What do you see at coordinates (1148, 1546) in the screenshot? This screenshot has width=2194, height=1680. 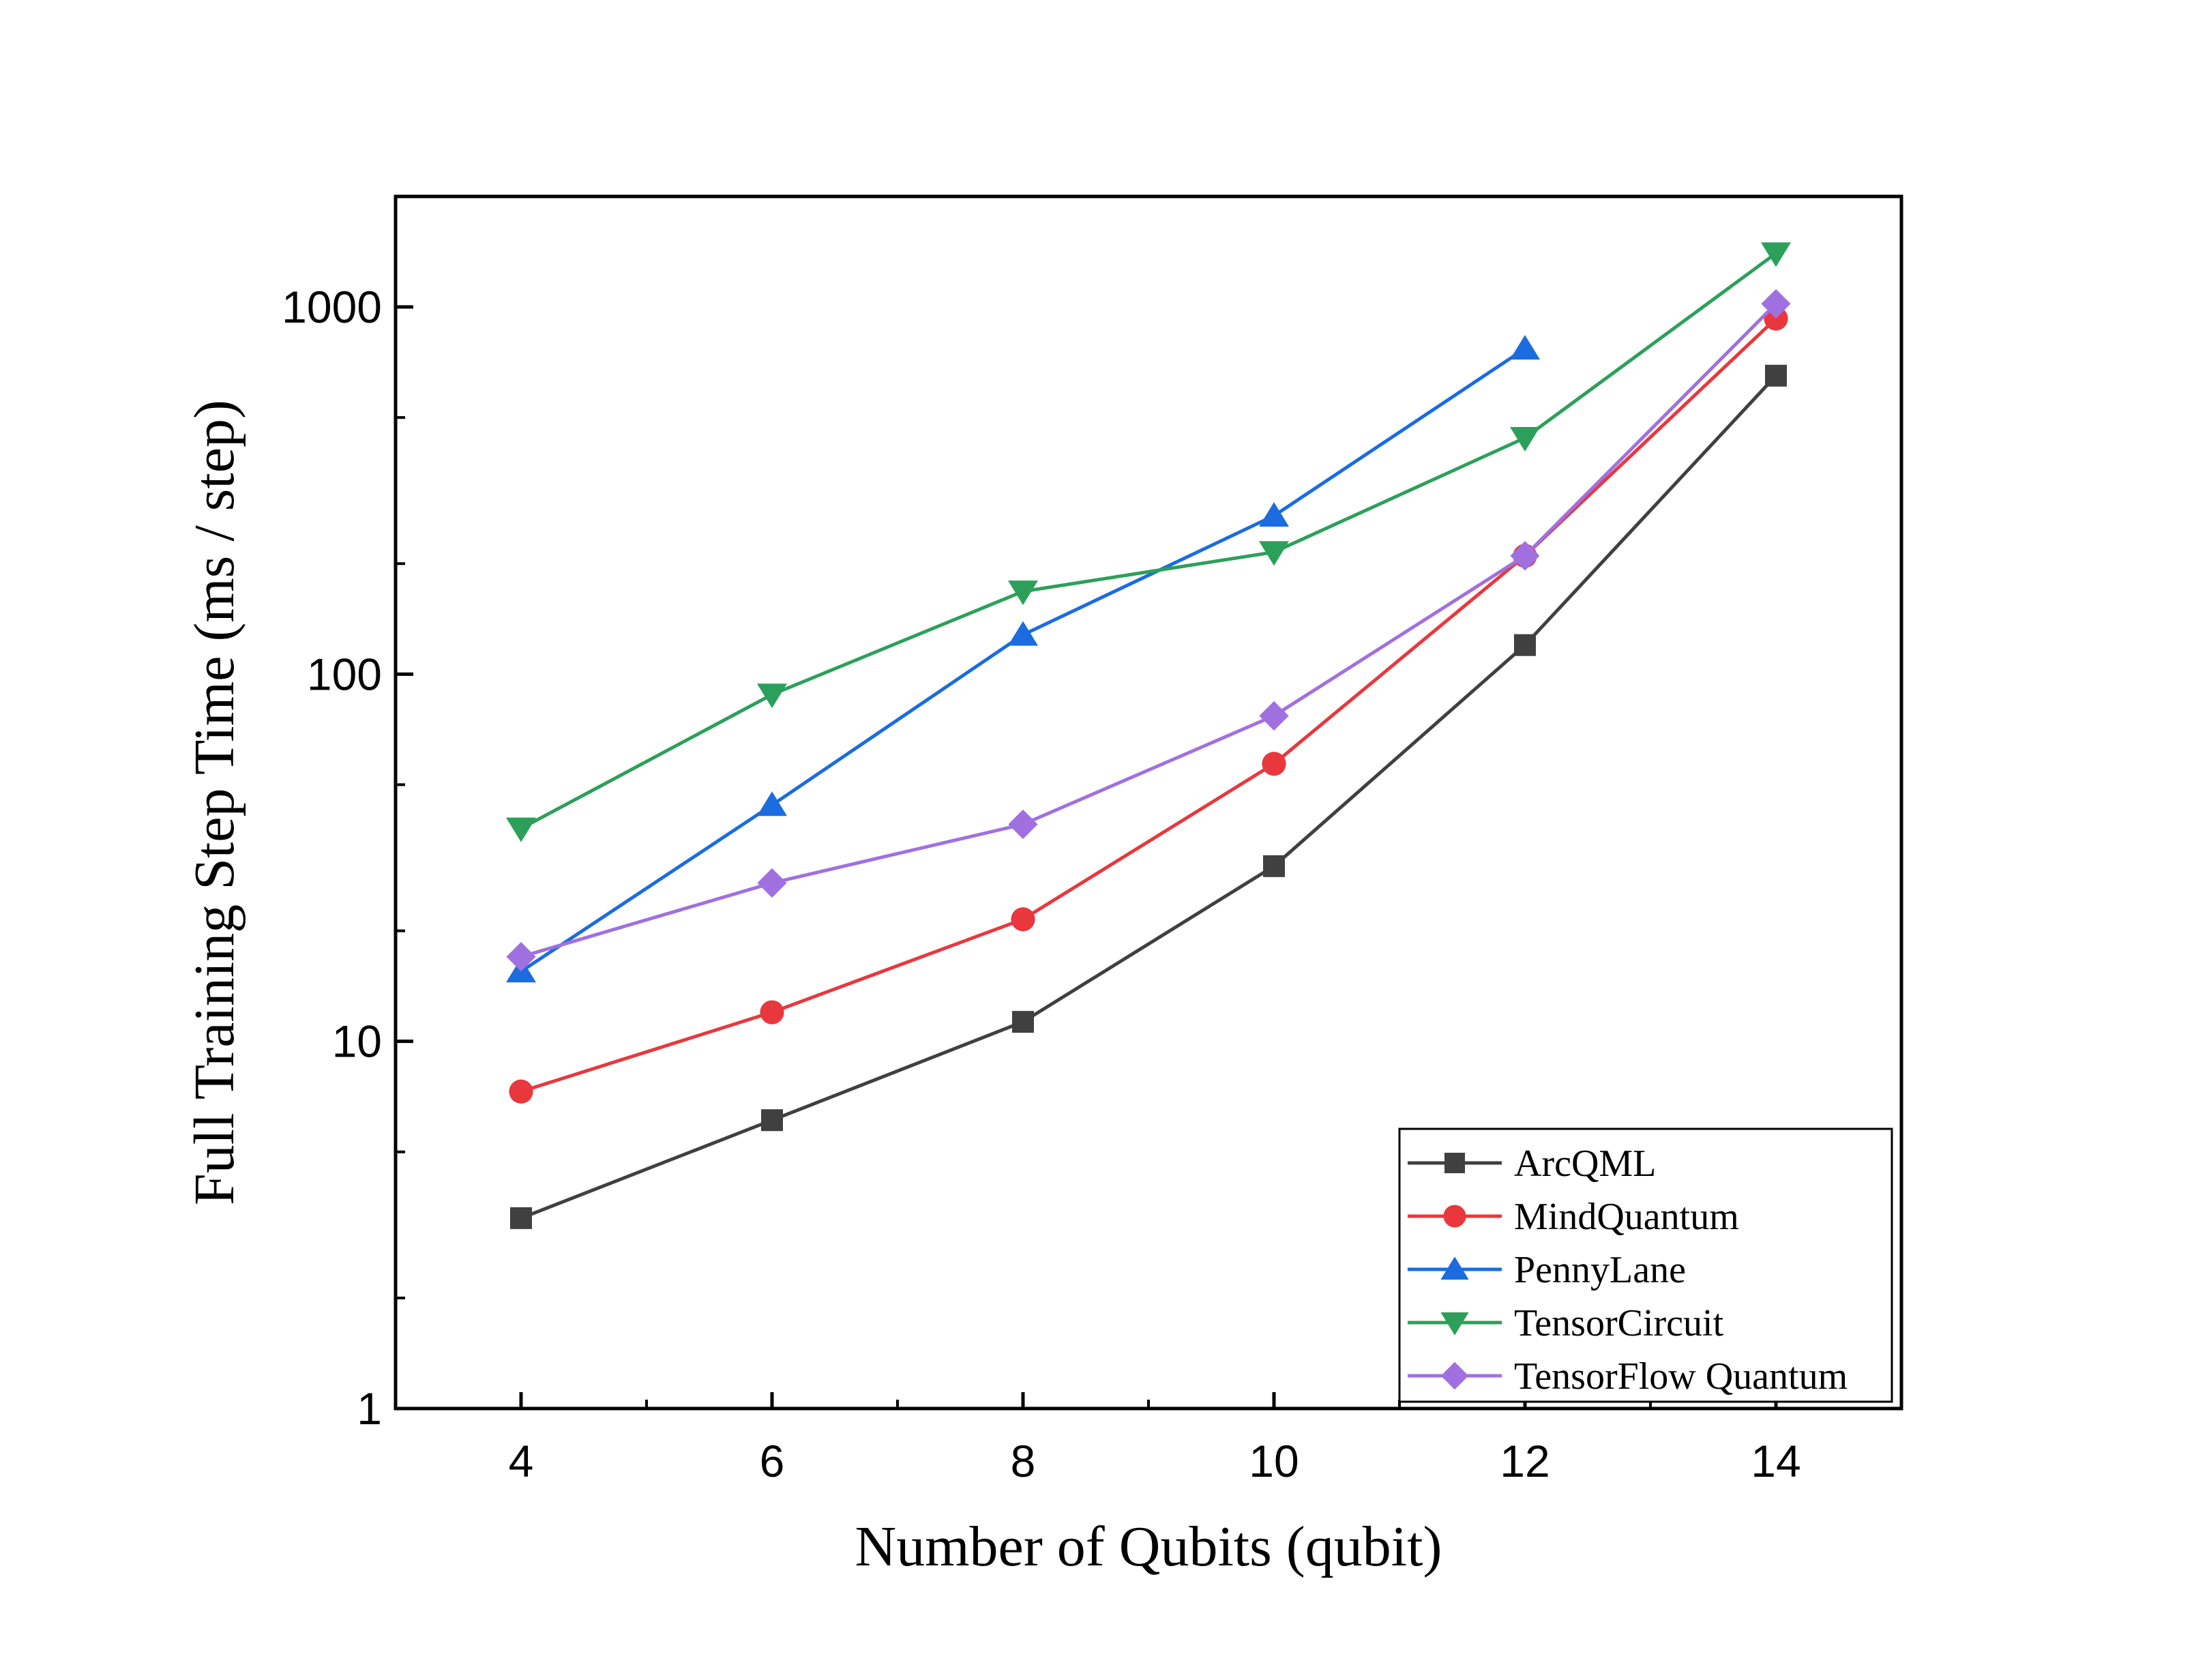 I see `x-axis-title: Number of Qubits (qubit)` at bounding box center [1148, 1546].